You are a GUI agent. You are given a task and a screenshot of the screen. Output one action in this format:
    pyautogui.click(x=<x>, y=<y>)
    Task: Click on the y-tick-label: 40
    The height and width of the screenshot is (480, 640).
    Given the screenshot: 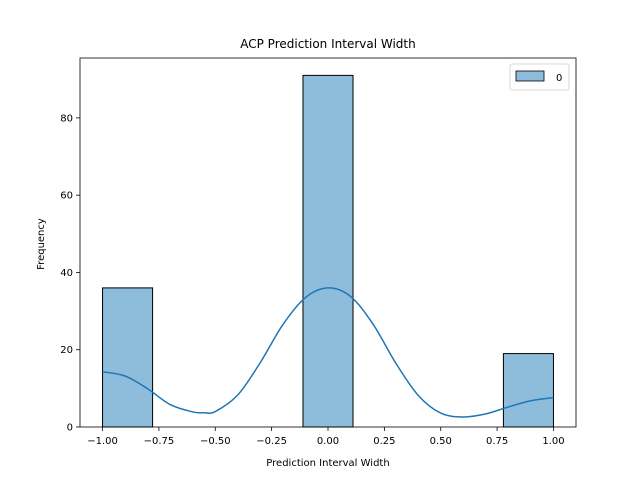 What is the action you would take?
    pyautogui.click(x=66, y=273)
    